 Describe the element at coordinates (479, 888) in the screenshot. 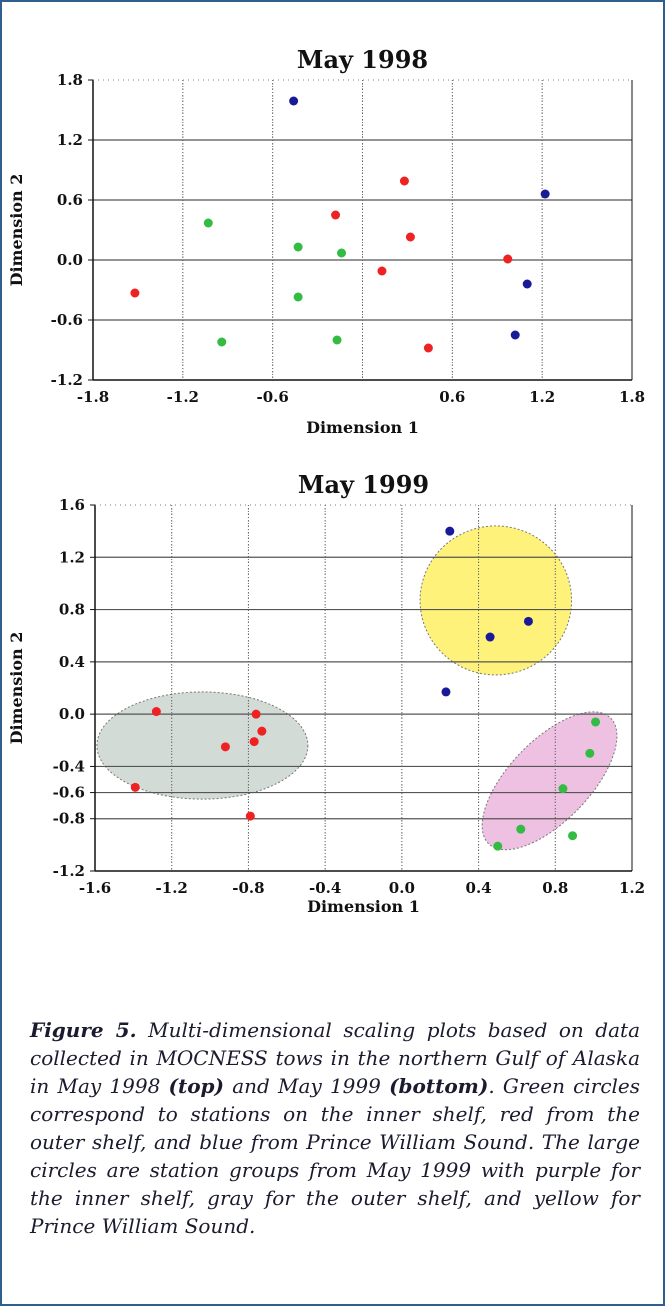

I see `x-tick-label: 0.4` at that location.